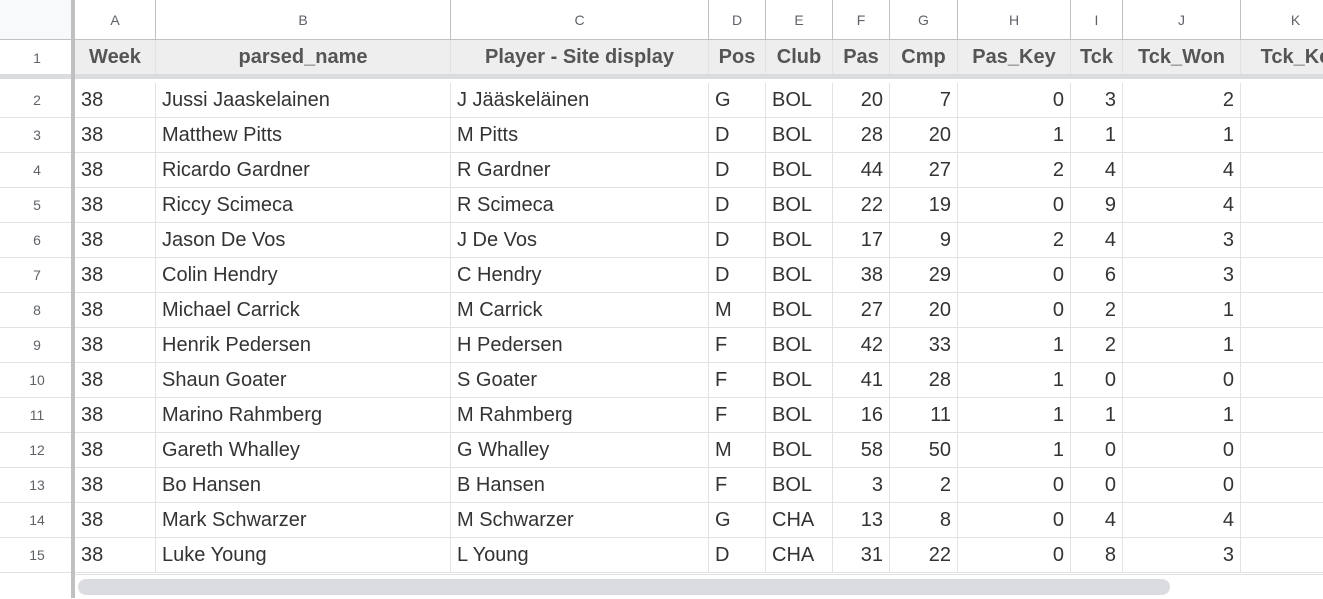 The image size is (1323, 599). Describe the element at coordinates (861, 275) in the screenshot. I see `cell-pas: 38` at that location.